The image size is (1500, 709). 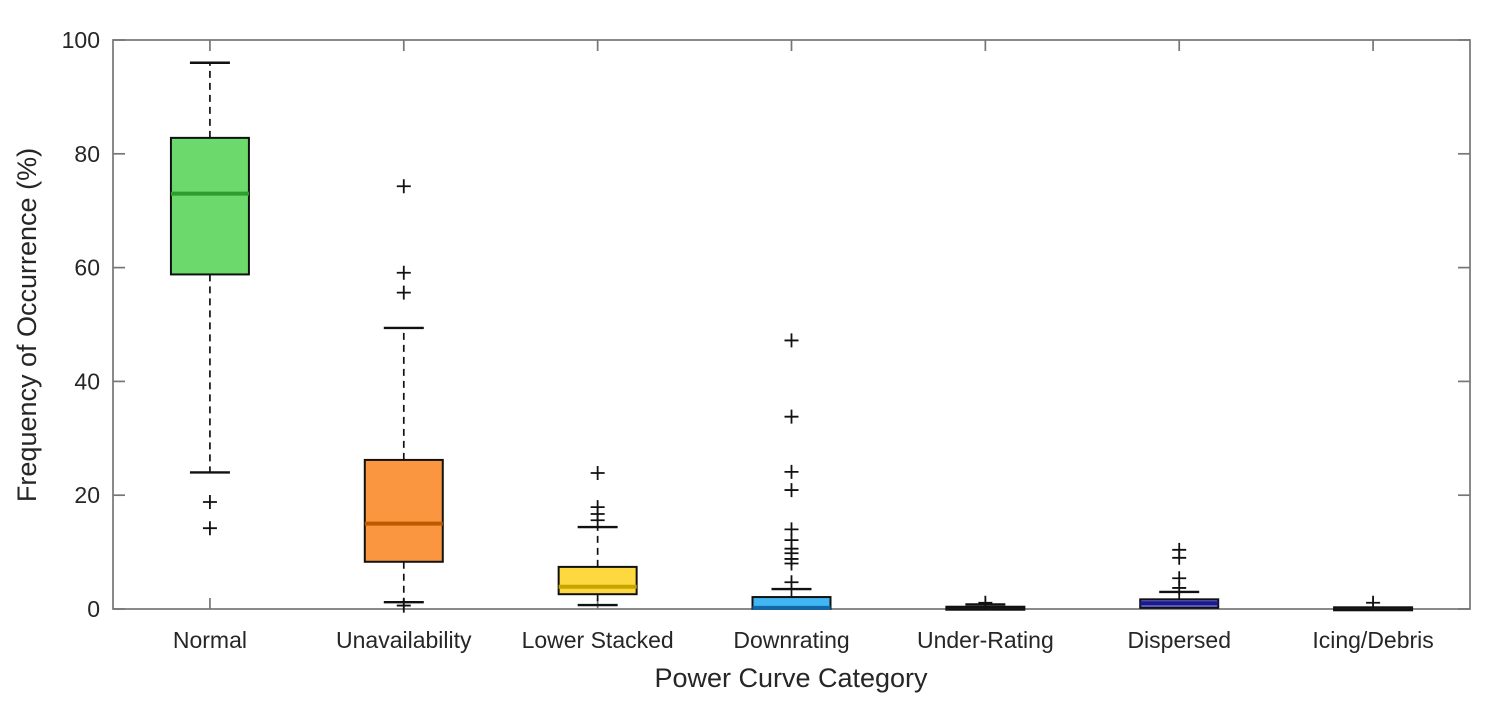 I want to click on box-normal, so click(x=209, y=298).